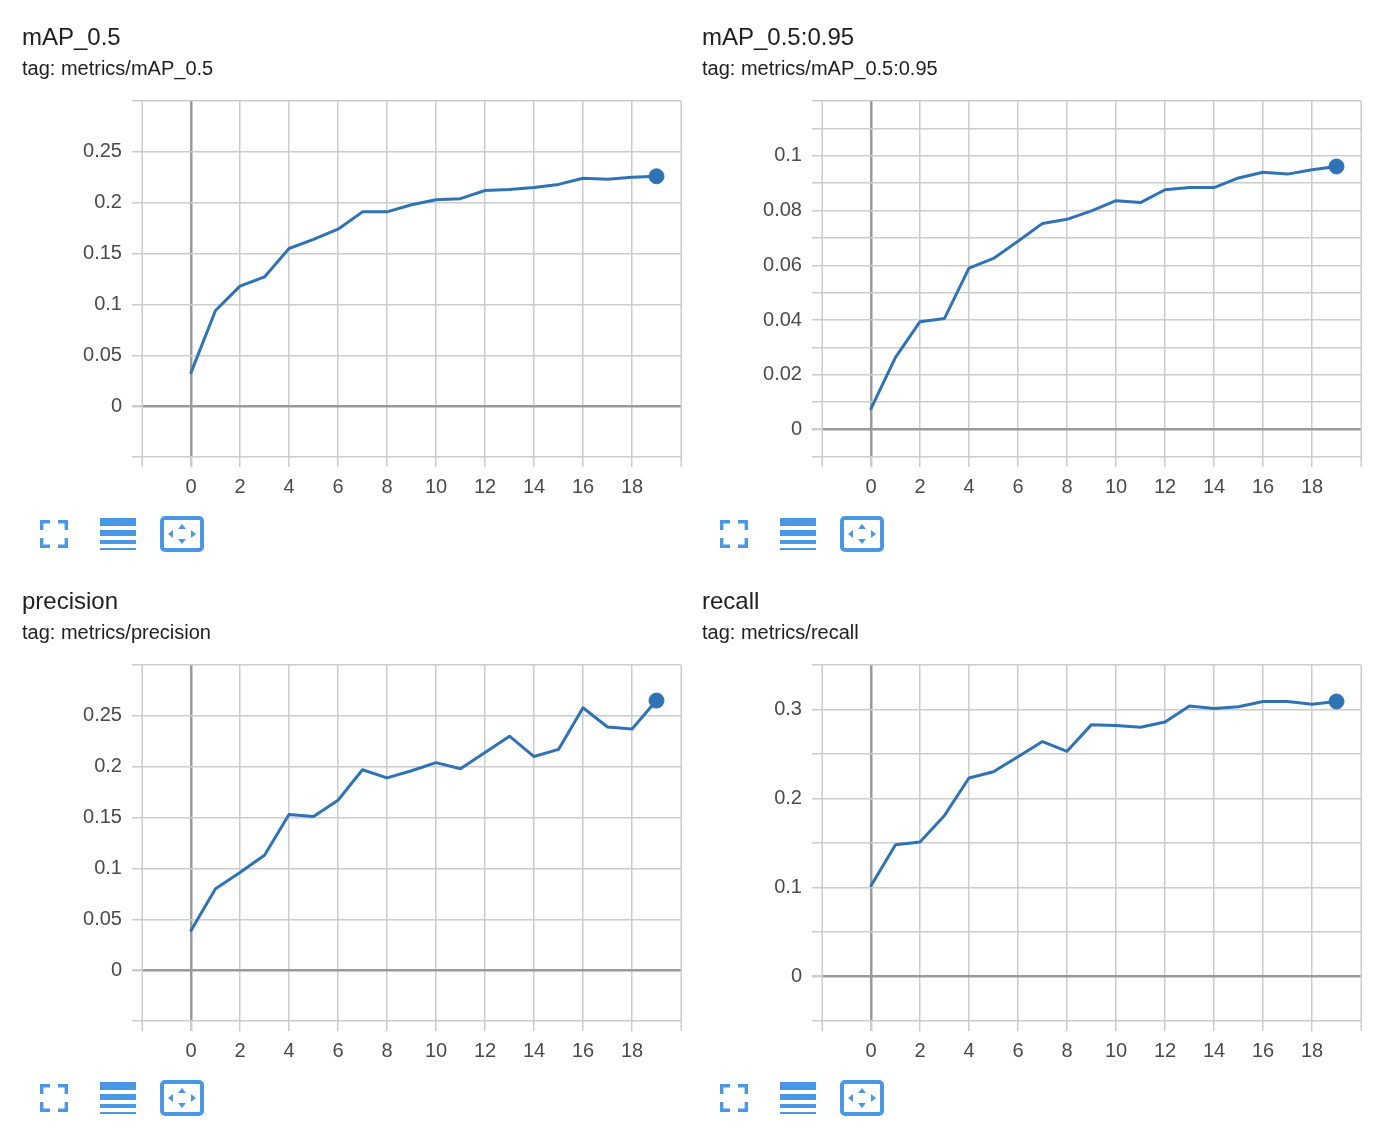  I want to click on chart-title: recall, so click(731, 601).